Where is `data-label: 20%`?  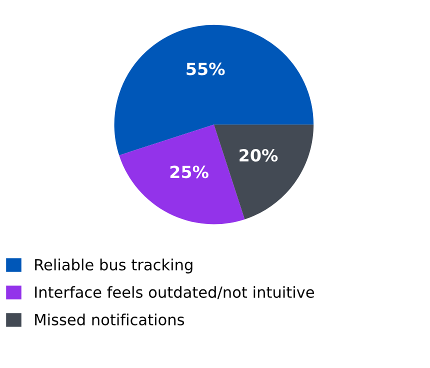
data-label: 20% is located at coordinates (259, 155).